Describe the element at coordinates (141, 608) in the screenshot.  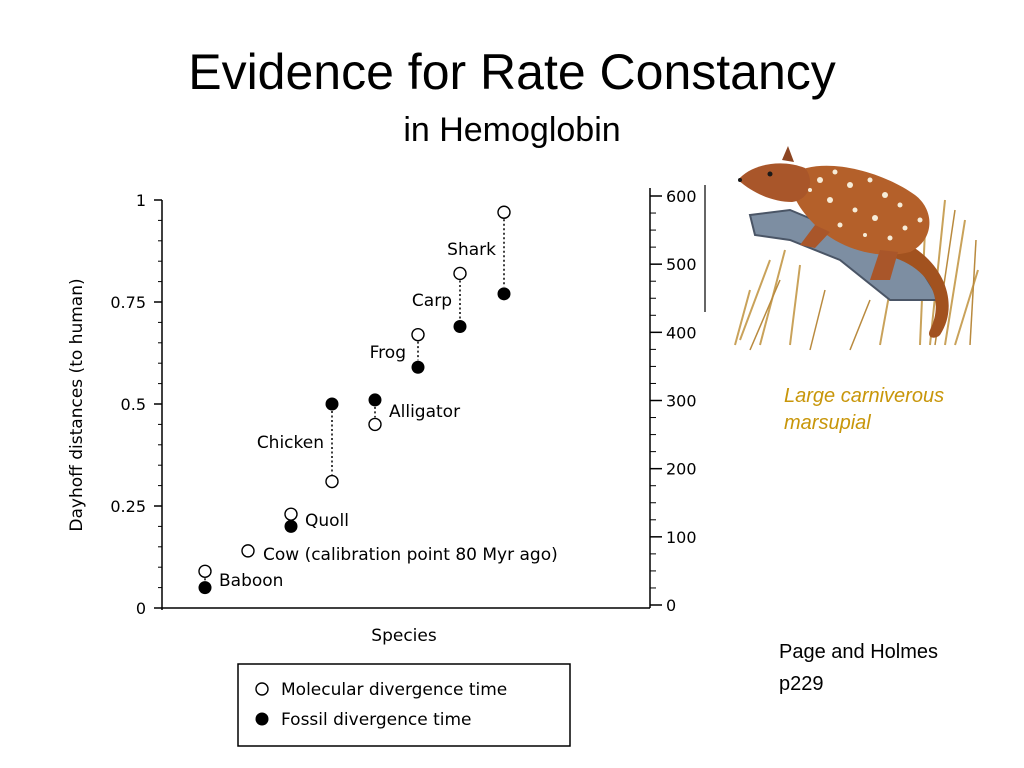
I see `y-tick-label: 0` at that location.